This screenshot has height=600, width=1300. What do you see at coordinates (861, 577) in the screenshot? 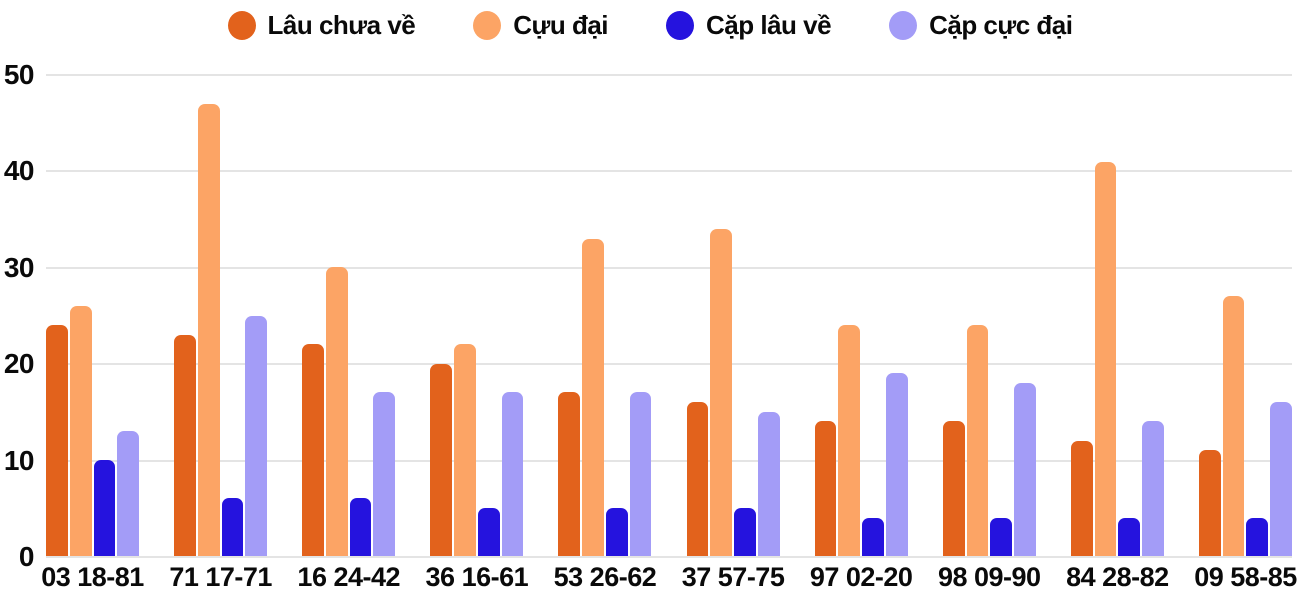
I see `x-tick-label: 97 02-20` at bounding box center [861, 577].